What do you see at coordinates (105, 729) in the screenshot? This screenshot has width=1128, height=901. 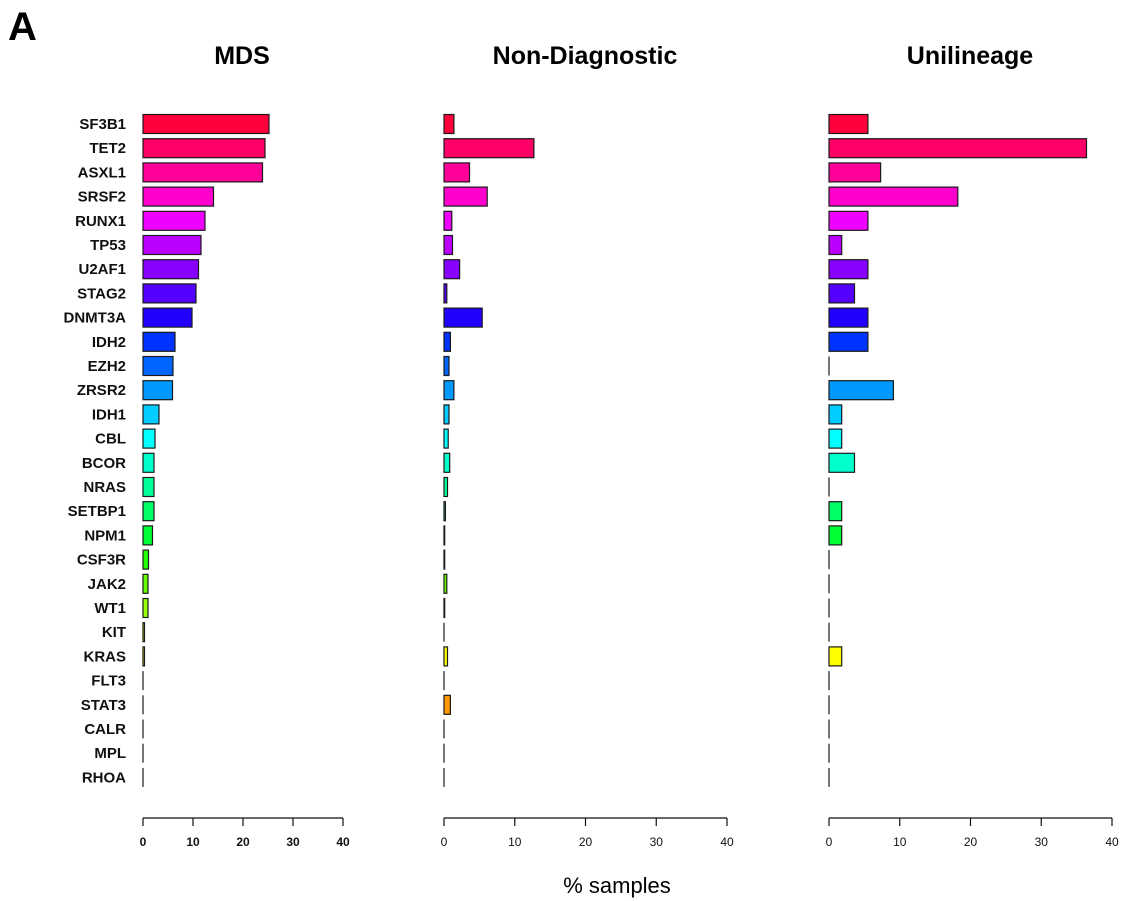 I see `gene-label-calr: CALR` at bounding box center [105, 729].